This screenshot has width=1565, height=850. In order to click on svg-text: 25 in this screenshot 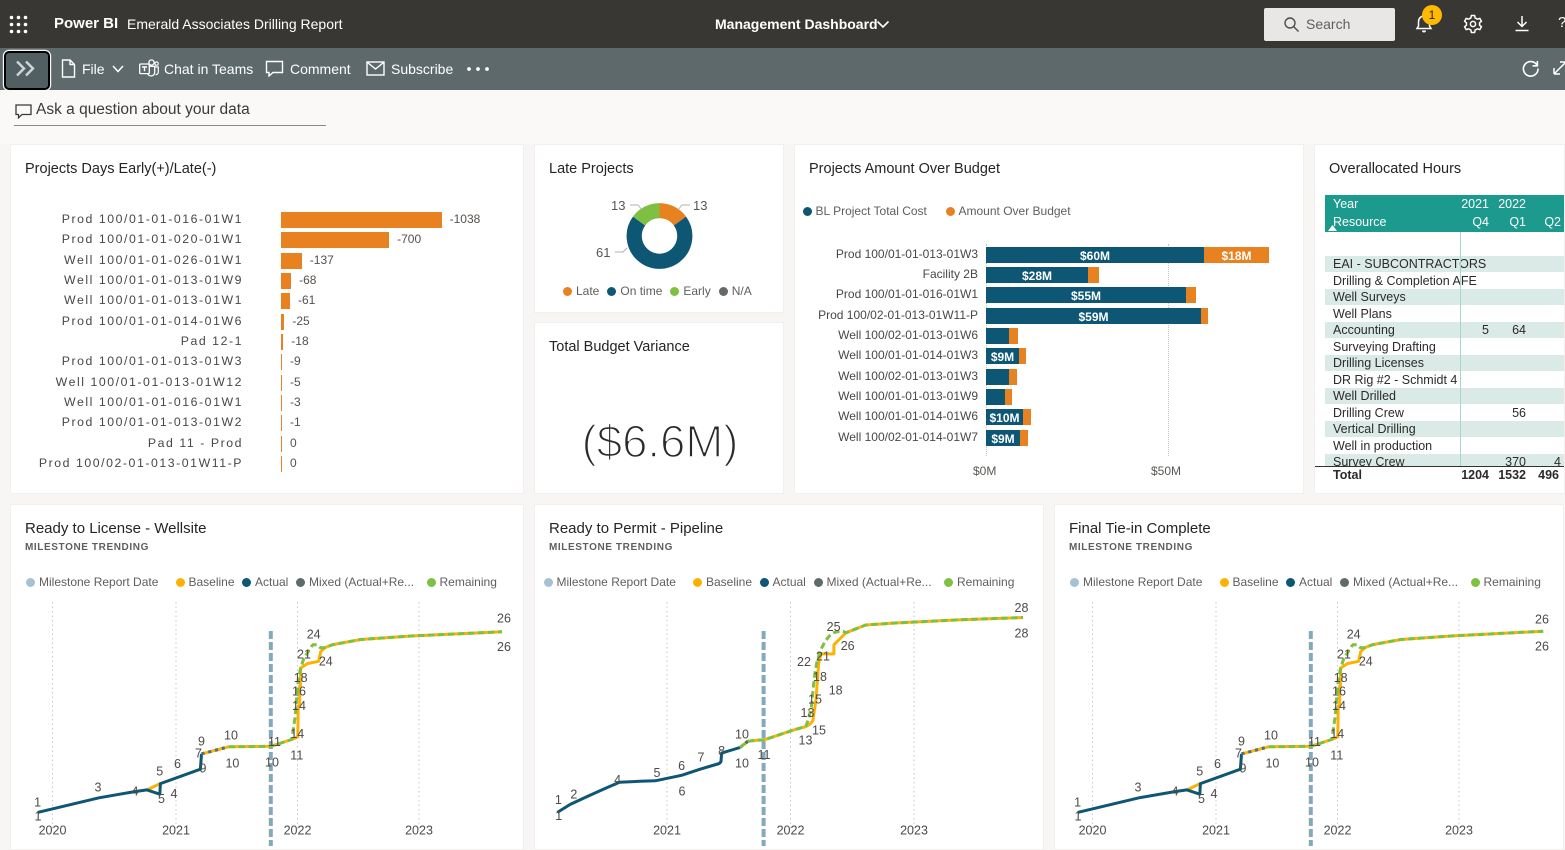, I will do `click(834, 627)`.